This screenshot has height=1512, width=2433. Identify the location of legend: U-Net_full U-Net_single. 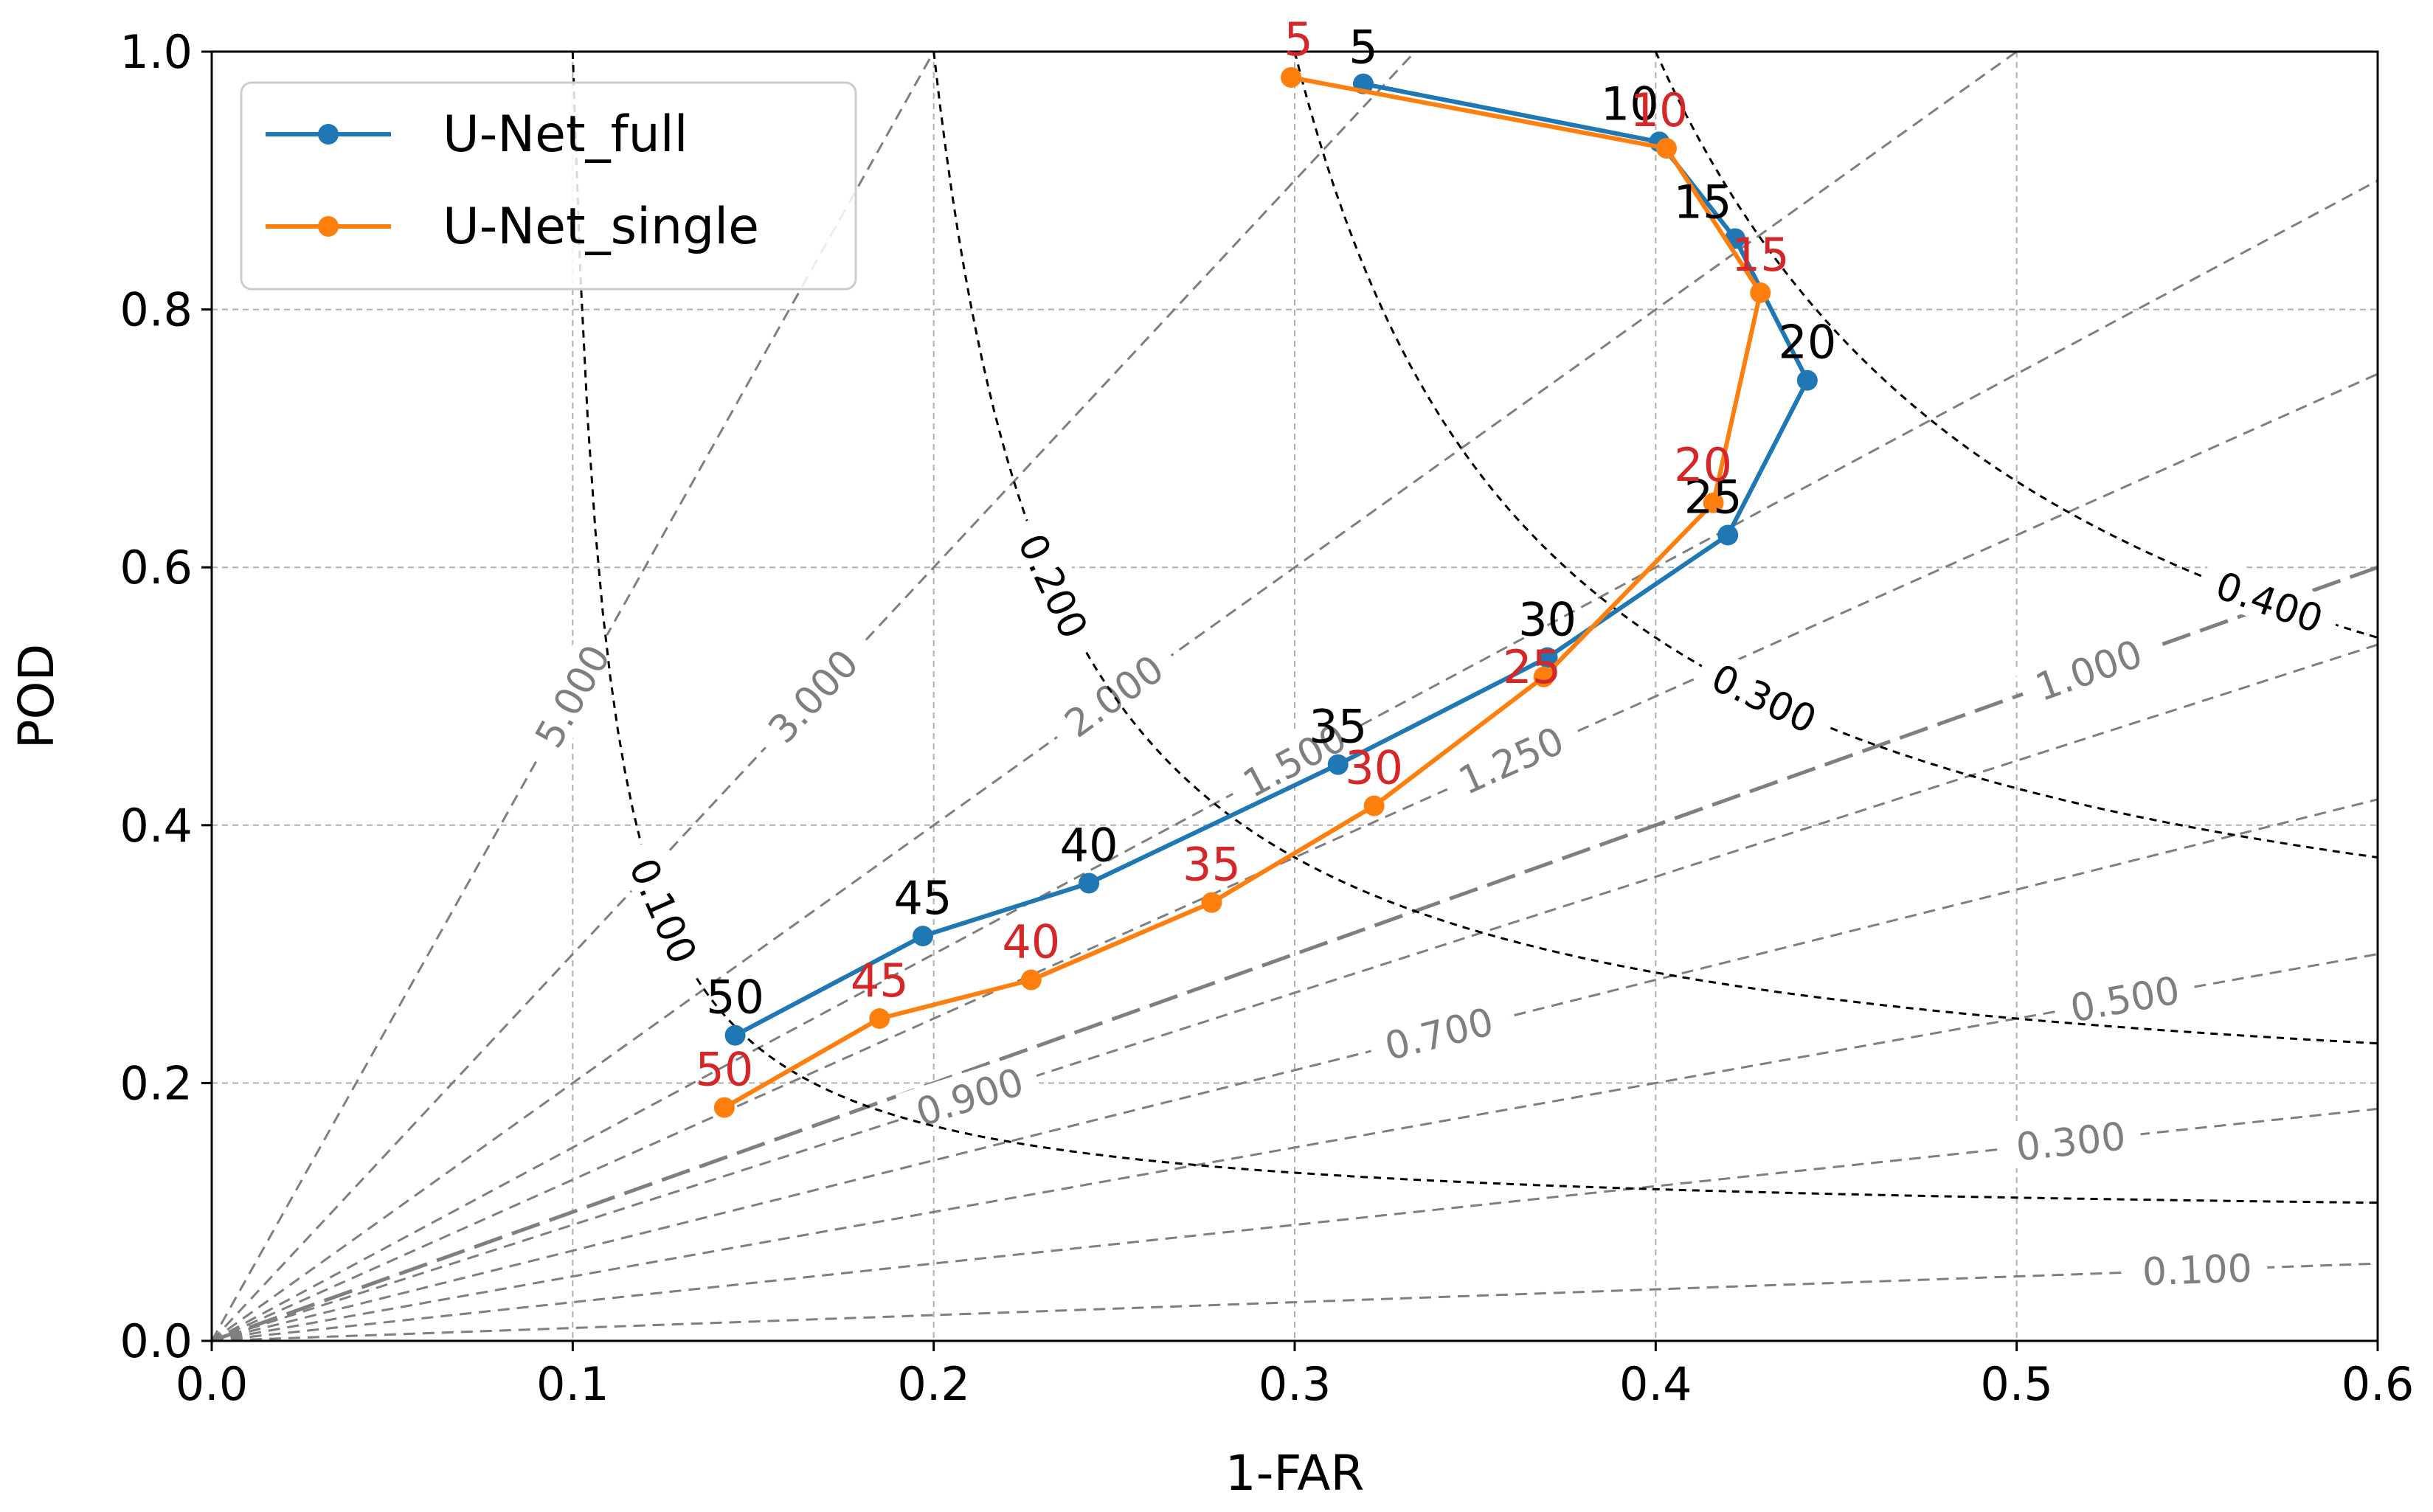
(548, 186).